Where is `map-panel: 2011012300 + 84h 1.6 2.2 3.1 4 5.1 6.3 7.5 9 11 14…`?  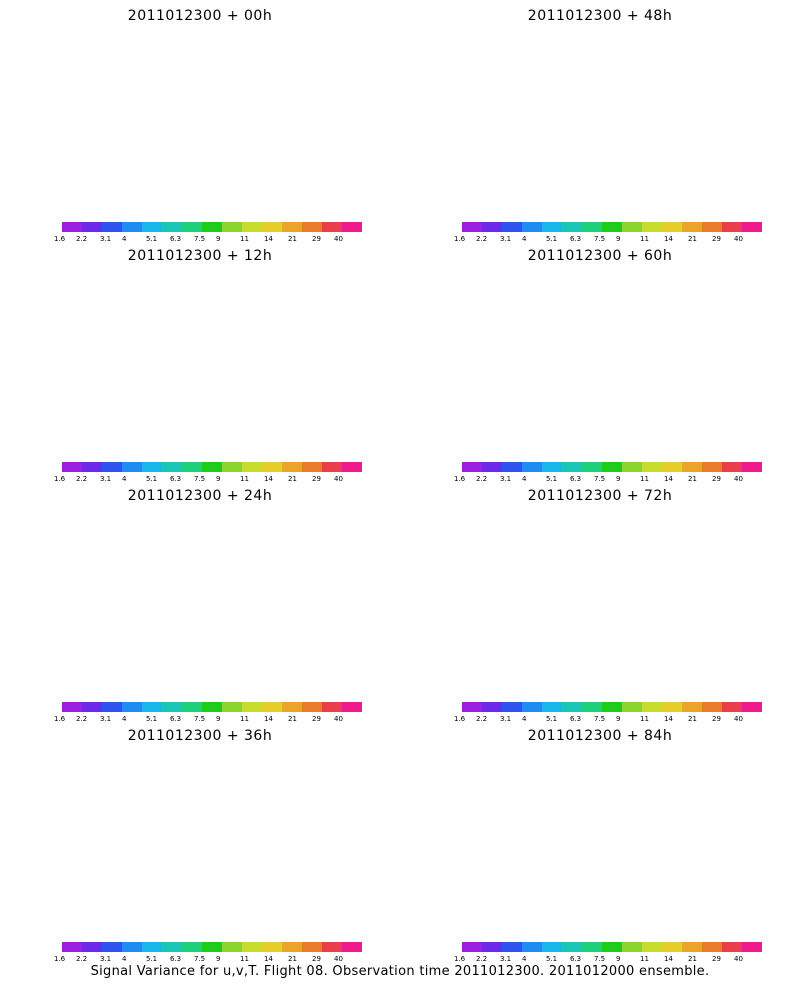 map-panel: 2011012300 + 84h 1.6 2.2 3.1 4 5.1 6.3 7.5 9 11 14… is located at coordinates (600, 841).